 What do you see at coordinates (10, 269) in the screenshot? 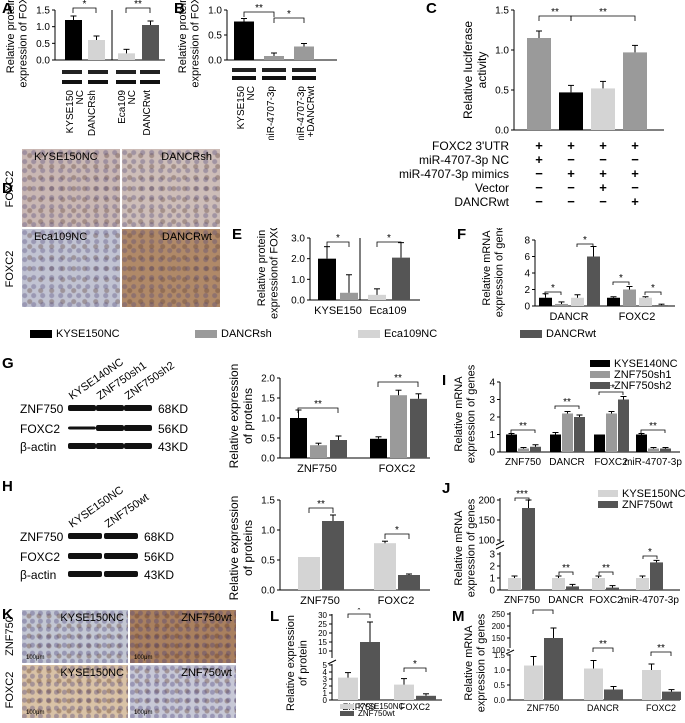
I see `ihc-row-label: FOXC2` at bounding box center [10, 269].